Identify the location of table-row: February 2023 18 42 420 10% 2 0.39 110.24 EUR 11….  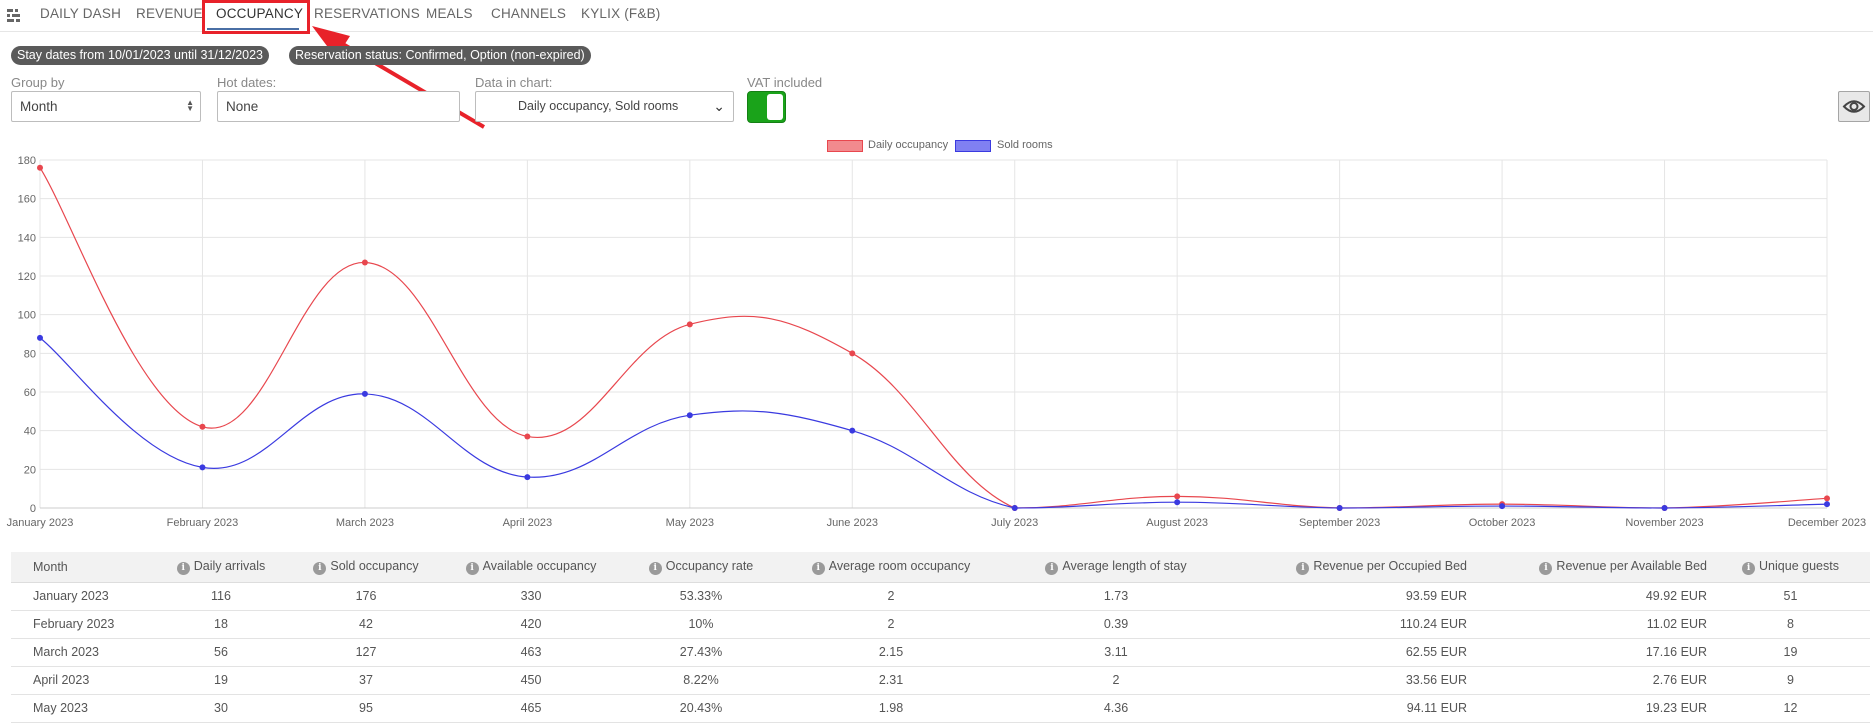
(940, 624).